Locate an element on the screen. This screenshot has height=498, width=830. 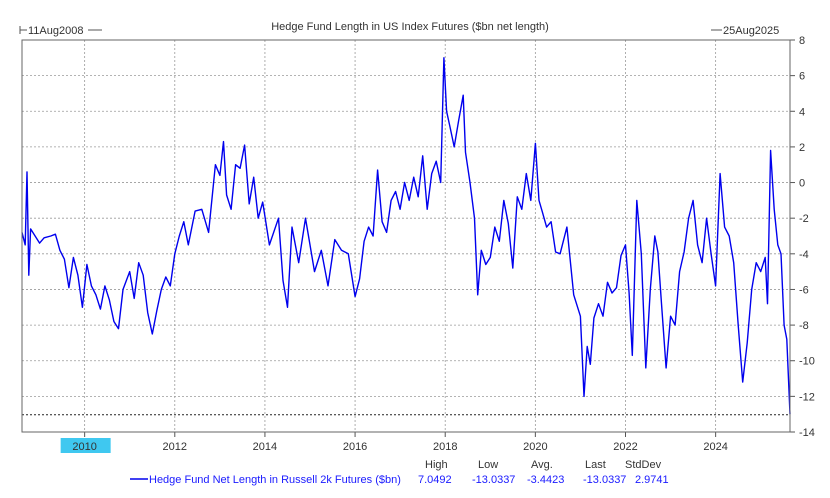
y-tick-label: -14 is located at coordinates (807, 433).